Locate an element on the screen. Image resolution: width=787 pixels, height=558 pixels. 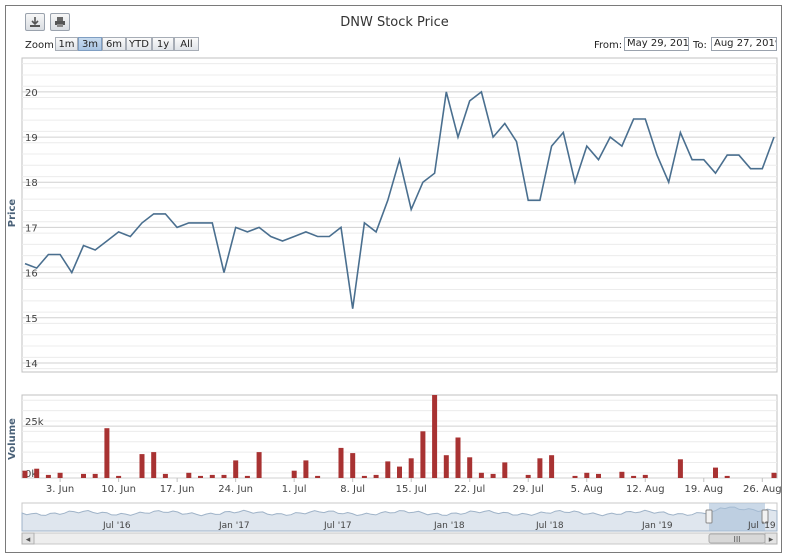
download-icon is located at coordinates (35, 22).